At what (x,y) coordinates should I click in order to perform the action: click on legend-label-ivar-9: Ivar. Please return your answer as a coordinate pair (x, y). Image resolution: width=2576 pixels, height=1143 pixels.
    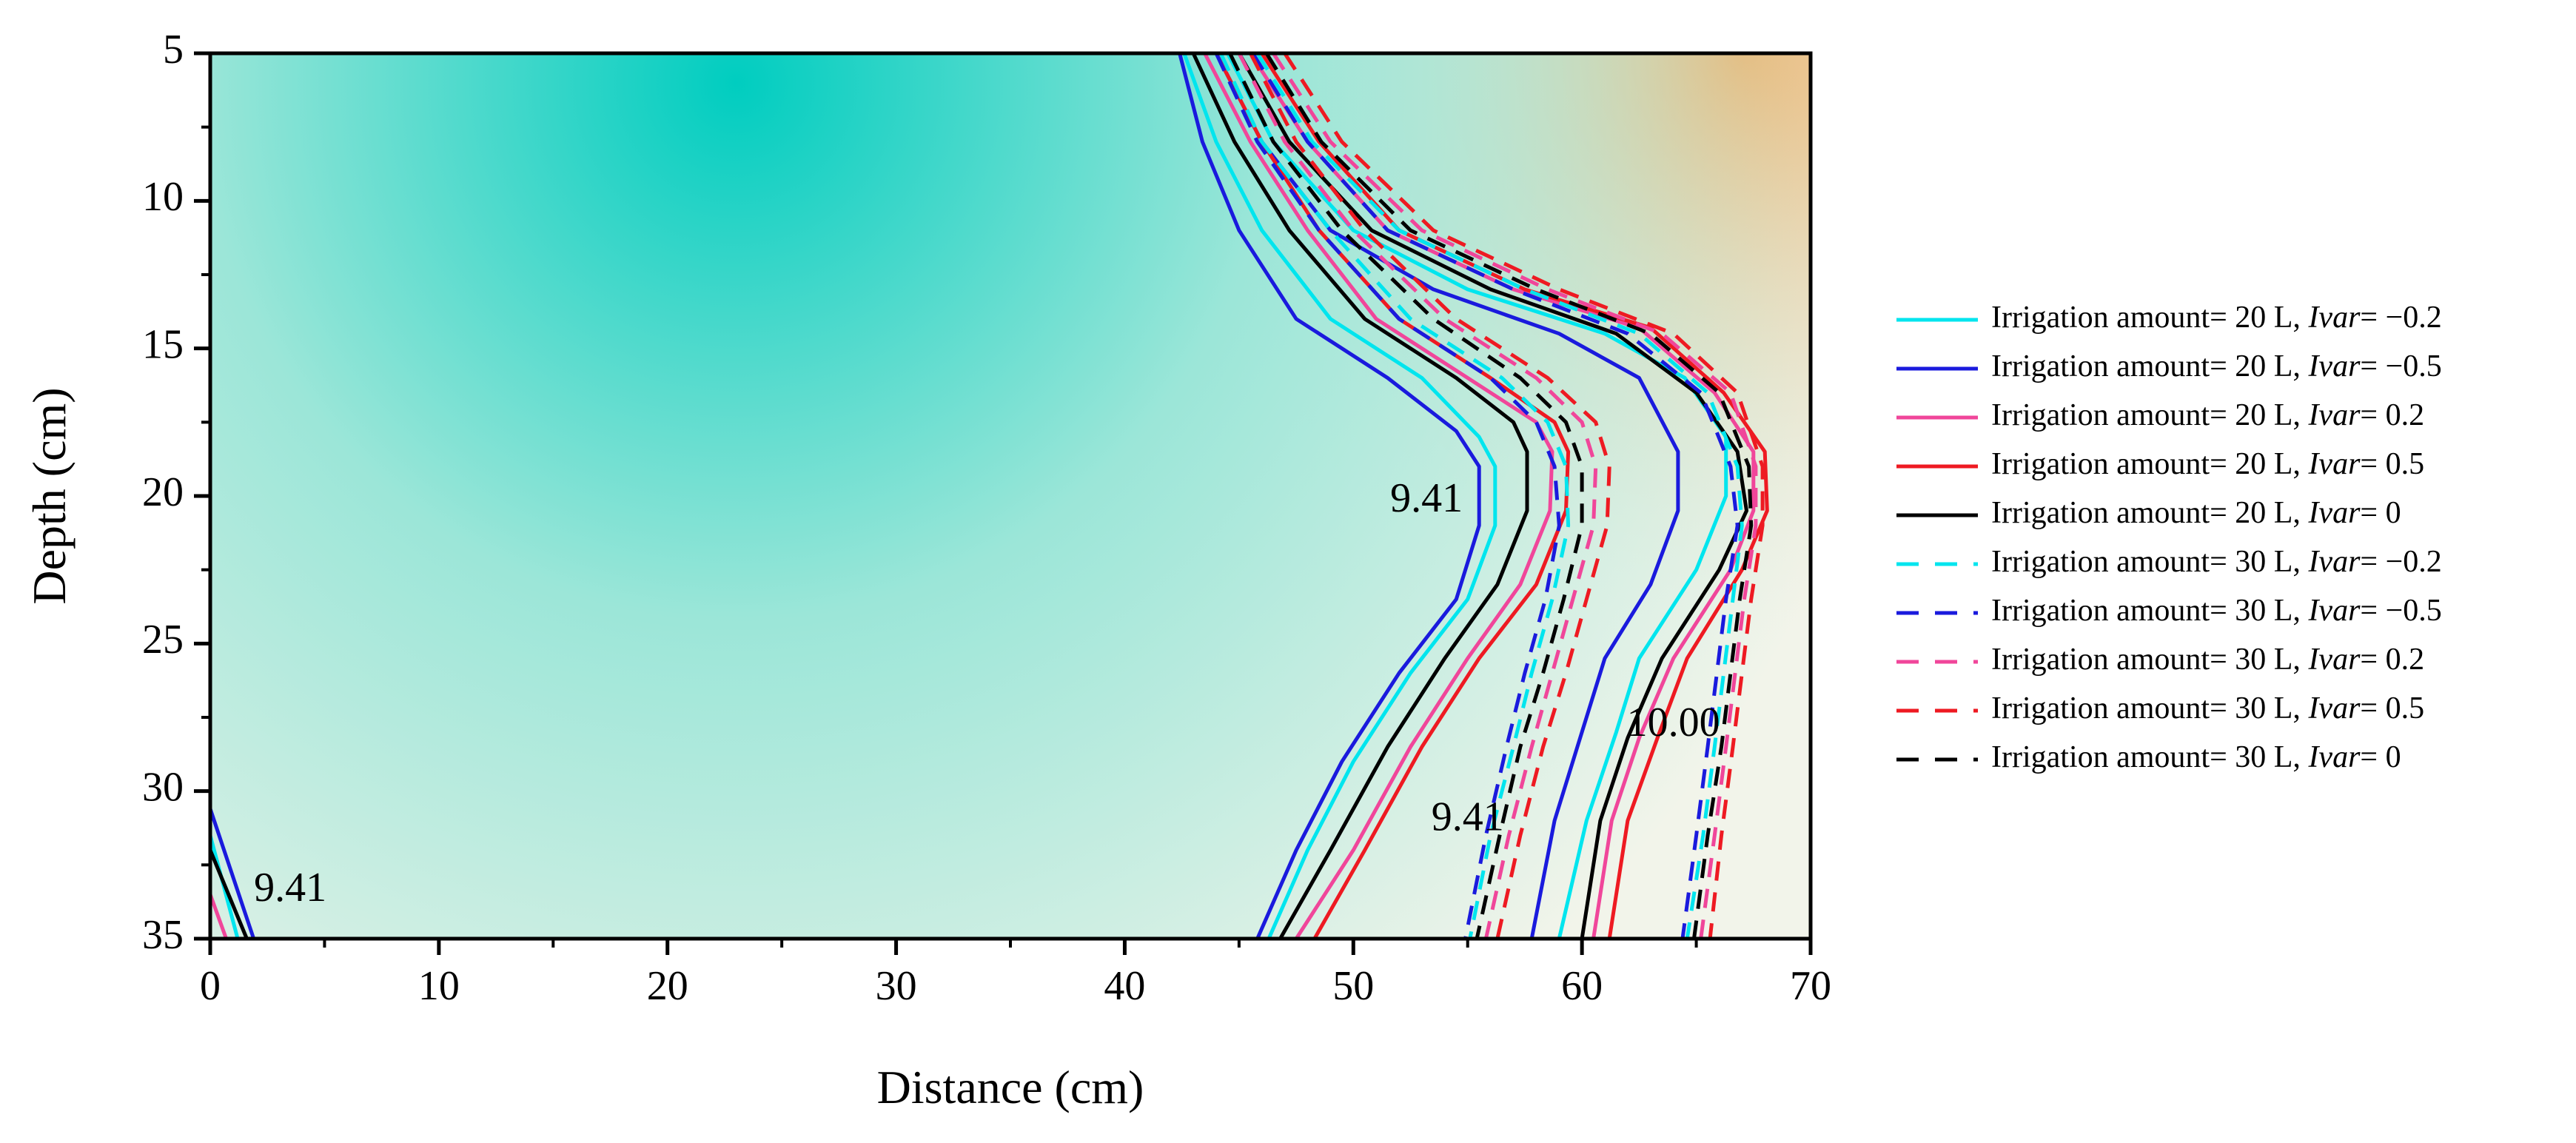
    Looking at the image, I should click on (2334, 757).